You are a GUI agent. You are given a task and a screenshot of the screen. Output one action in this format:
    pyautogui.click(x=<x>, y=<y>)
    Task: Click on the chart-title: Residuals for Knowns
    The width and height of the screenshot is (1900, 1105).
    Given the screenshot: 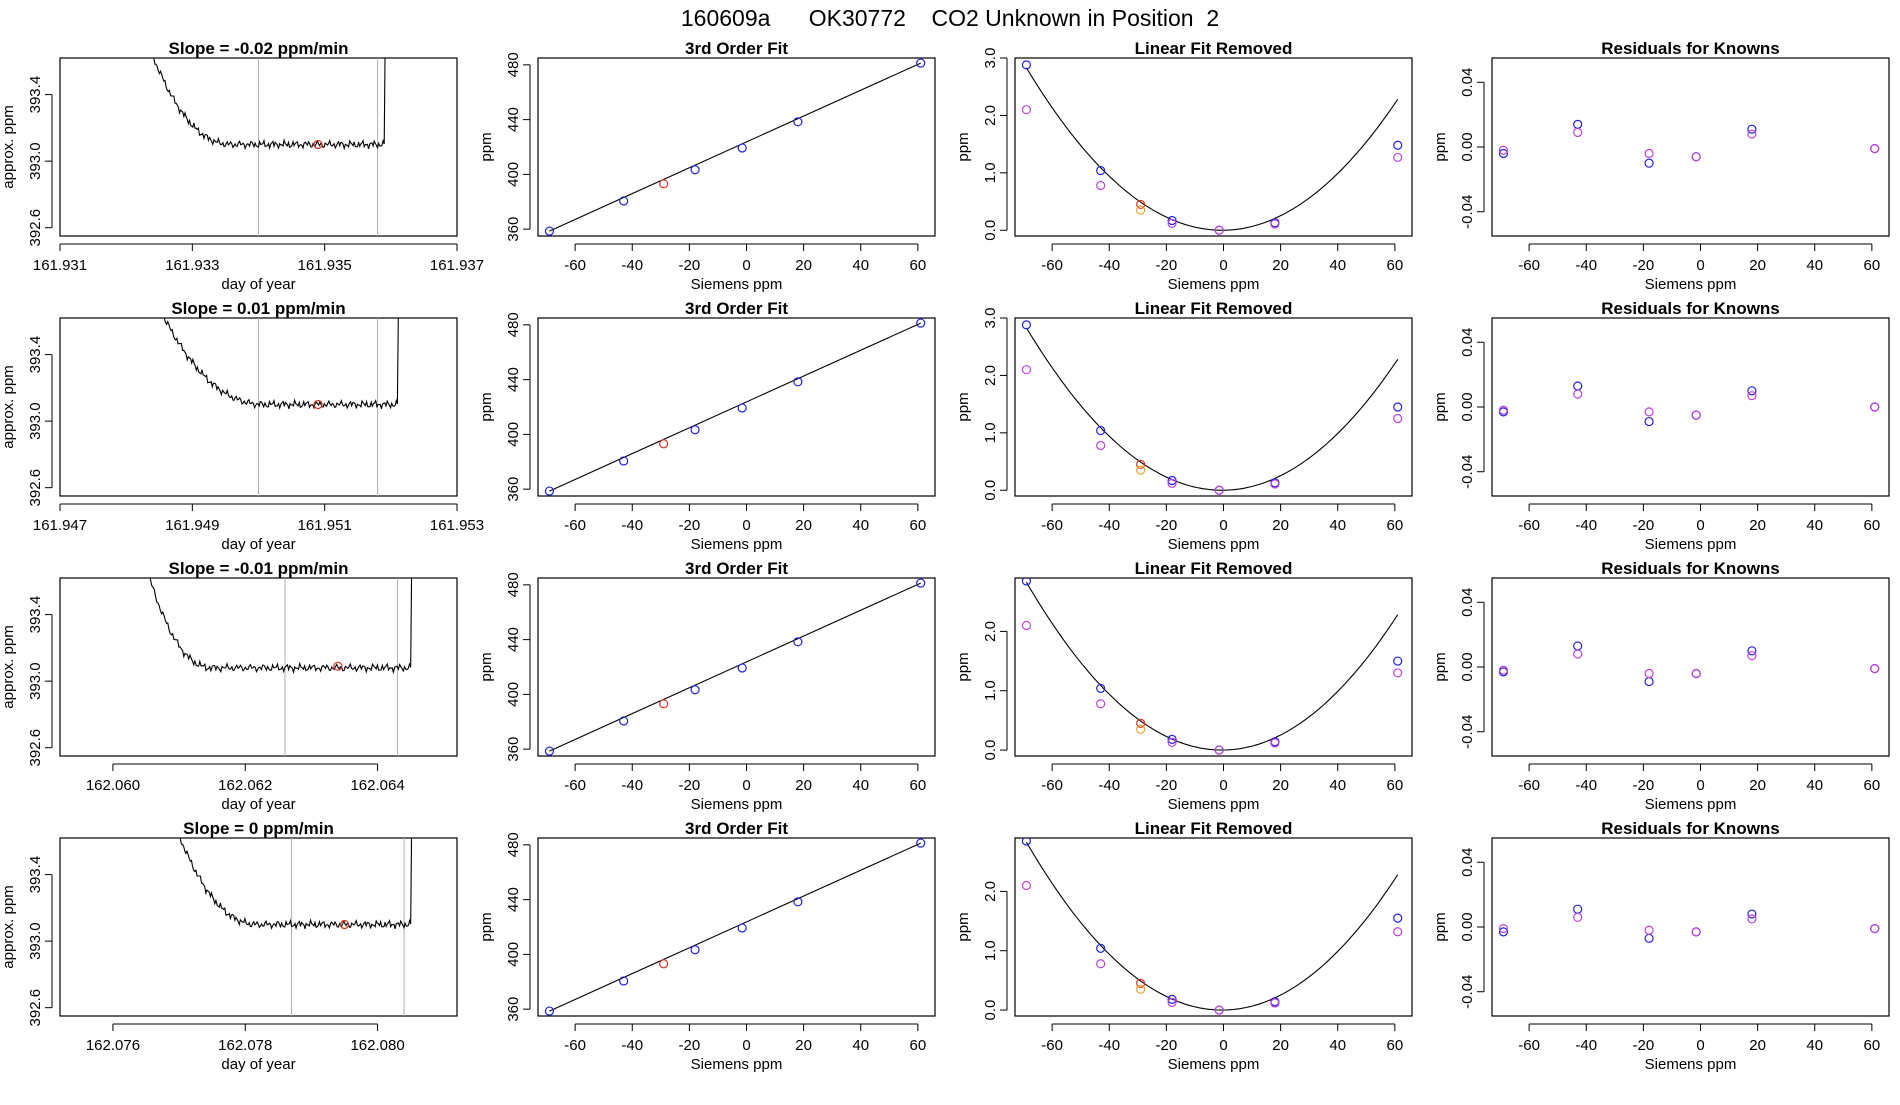 What is the action you would take?
    pyautogui.click(x=1690, y=48)
    